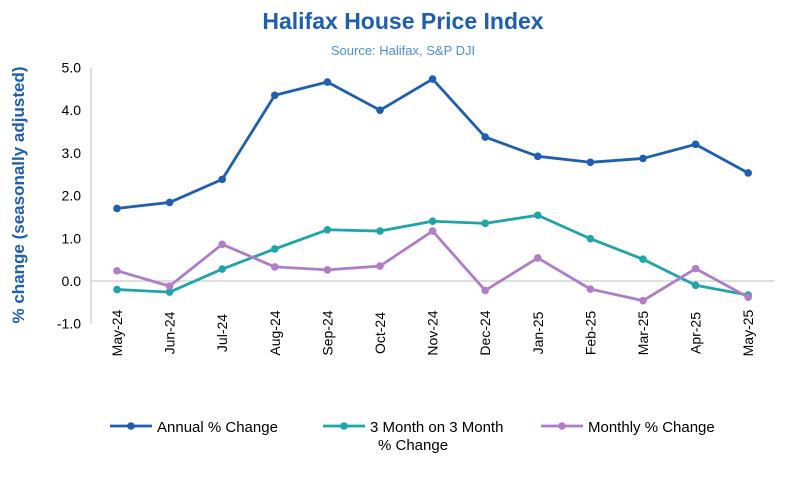 The height and width of the screenshot is (483, 806). I want to click on x-tick-label: Dec-24, so click(485, 332).